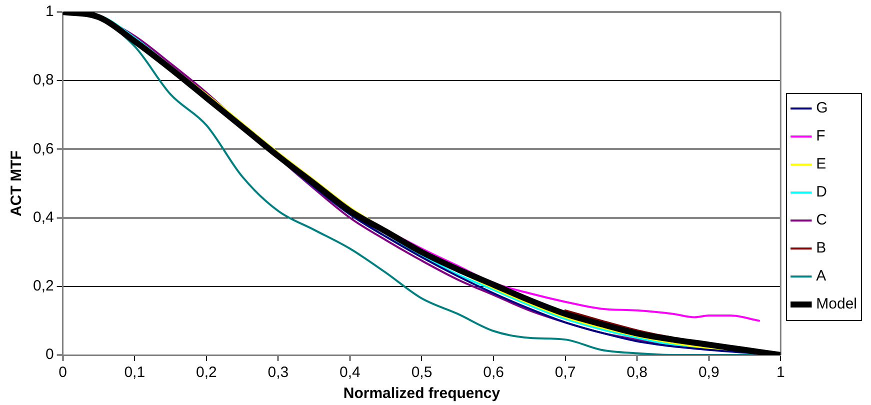  I want to click on x-axis-title: Normalized frequency, so click(422, 393).